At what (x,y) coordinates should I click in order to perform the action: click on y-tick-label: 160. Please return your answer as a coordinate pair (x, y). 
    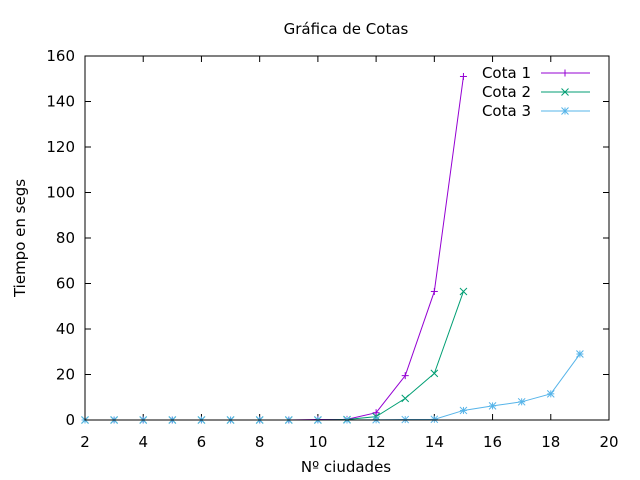
    Looking at the image, I should click on (60, 56).